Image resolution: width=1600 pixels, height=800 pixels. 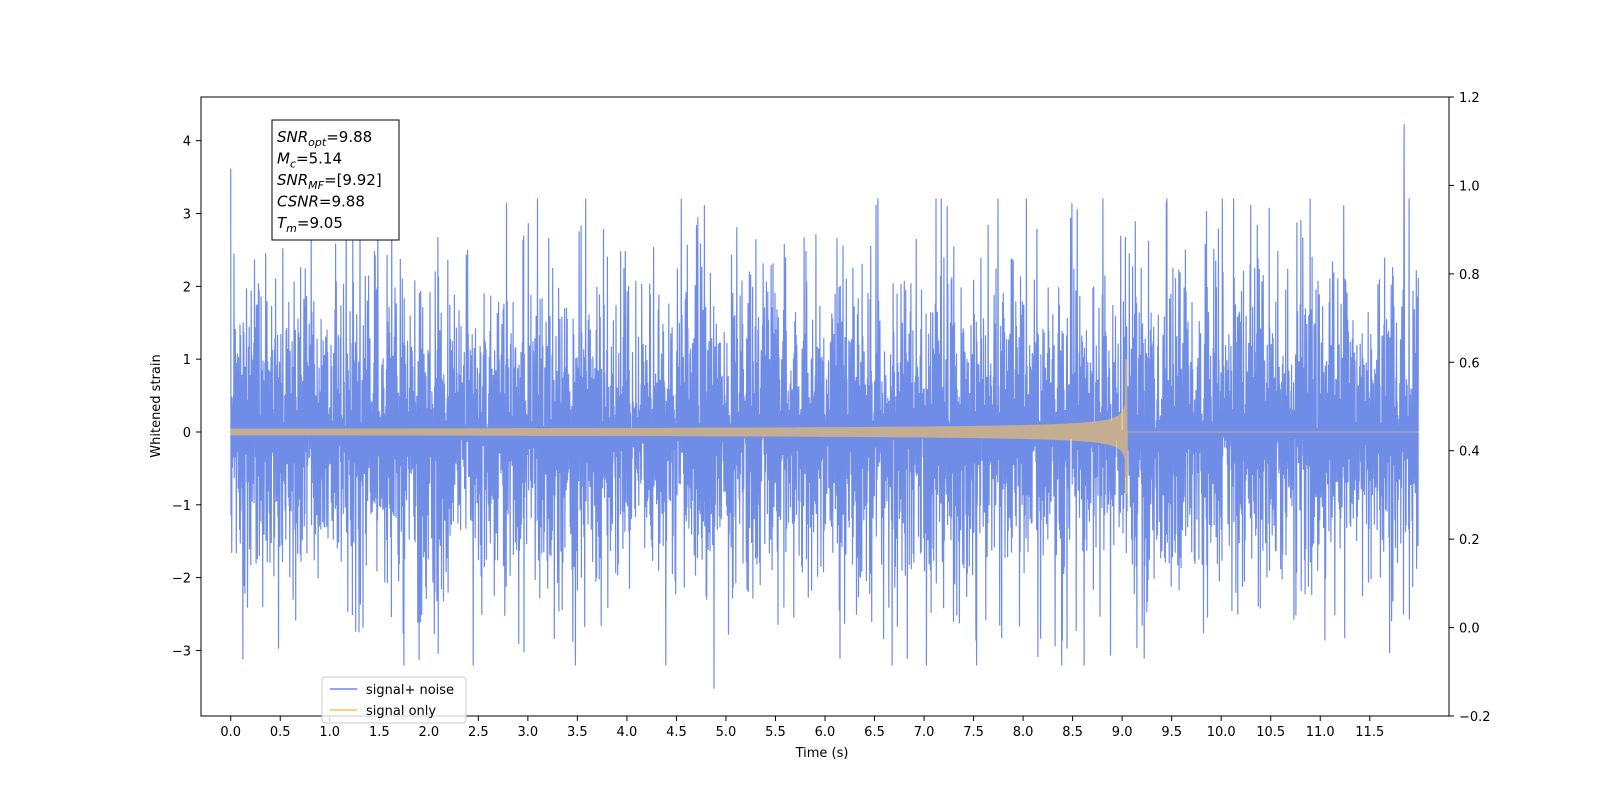 I want to click on x-tick-label: 3.0, so click(x=528, y=732).